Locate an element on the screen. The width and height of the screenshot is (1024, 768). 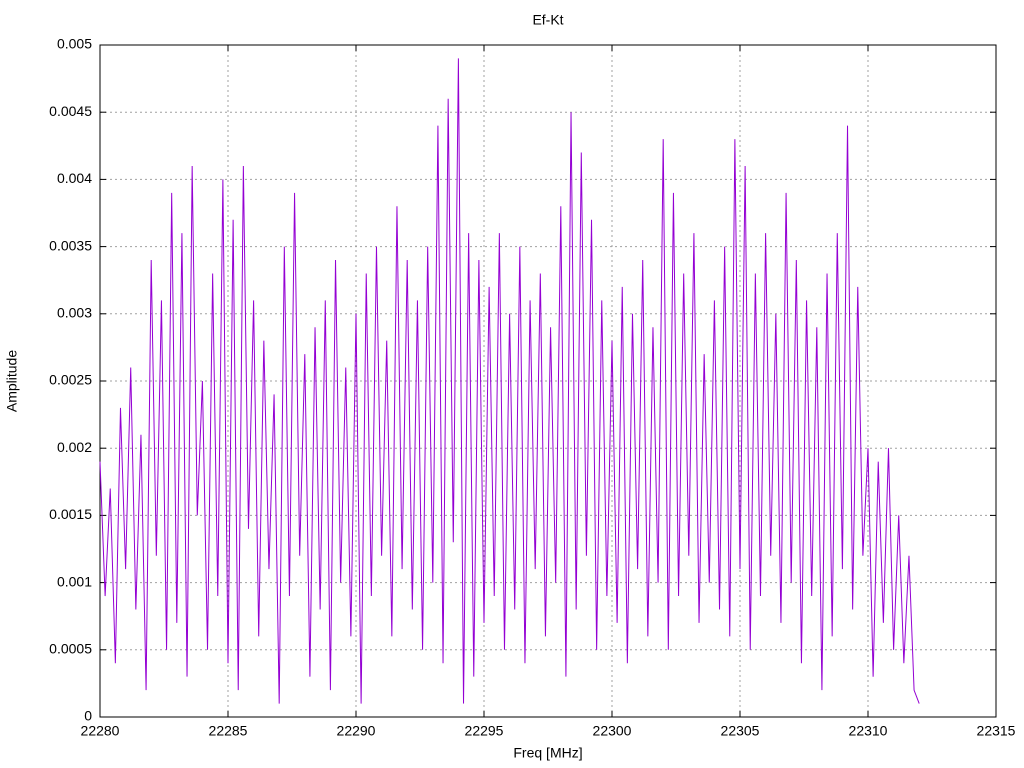
y-tick-label: 0.003 is located at coordinates (74, 313).